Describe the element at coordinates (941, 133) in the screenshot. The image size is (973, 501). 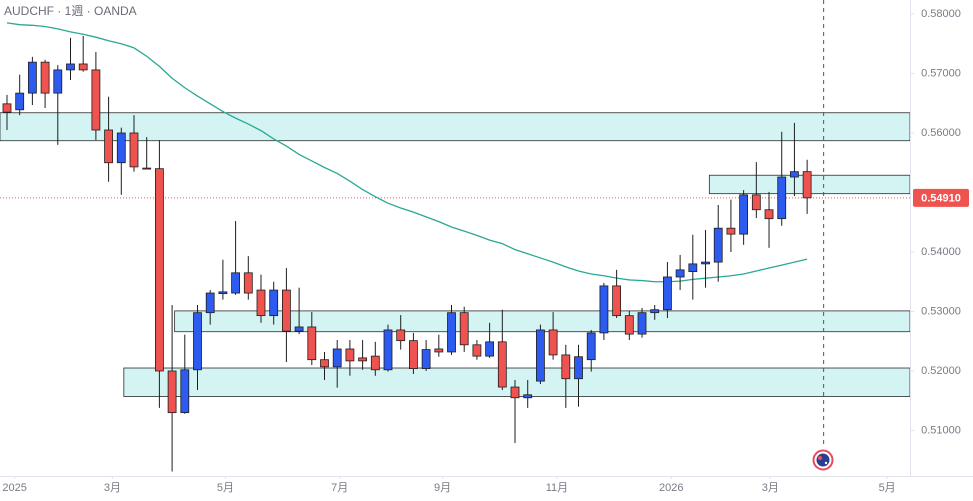
I see `y-tick-label: 0.56000` at that location.